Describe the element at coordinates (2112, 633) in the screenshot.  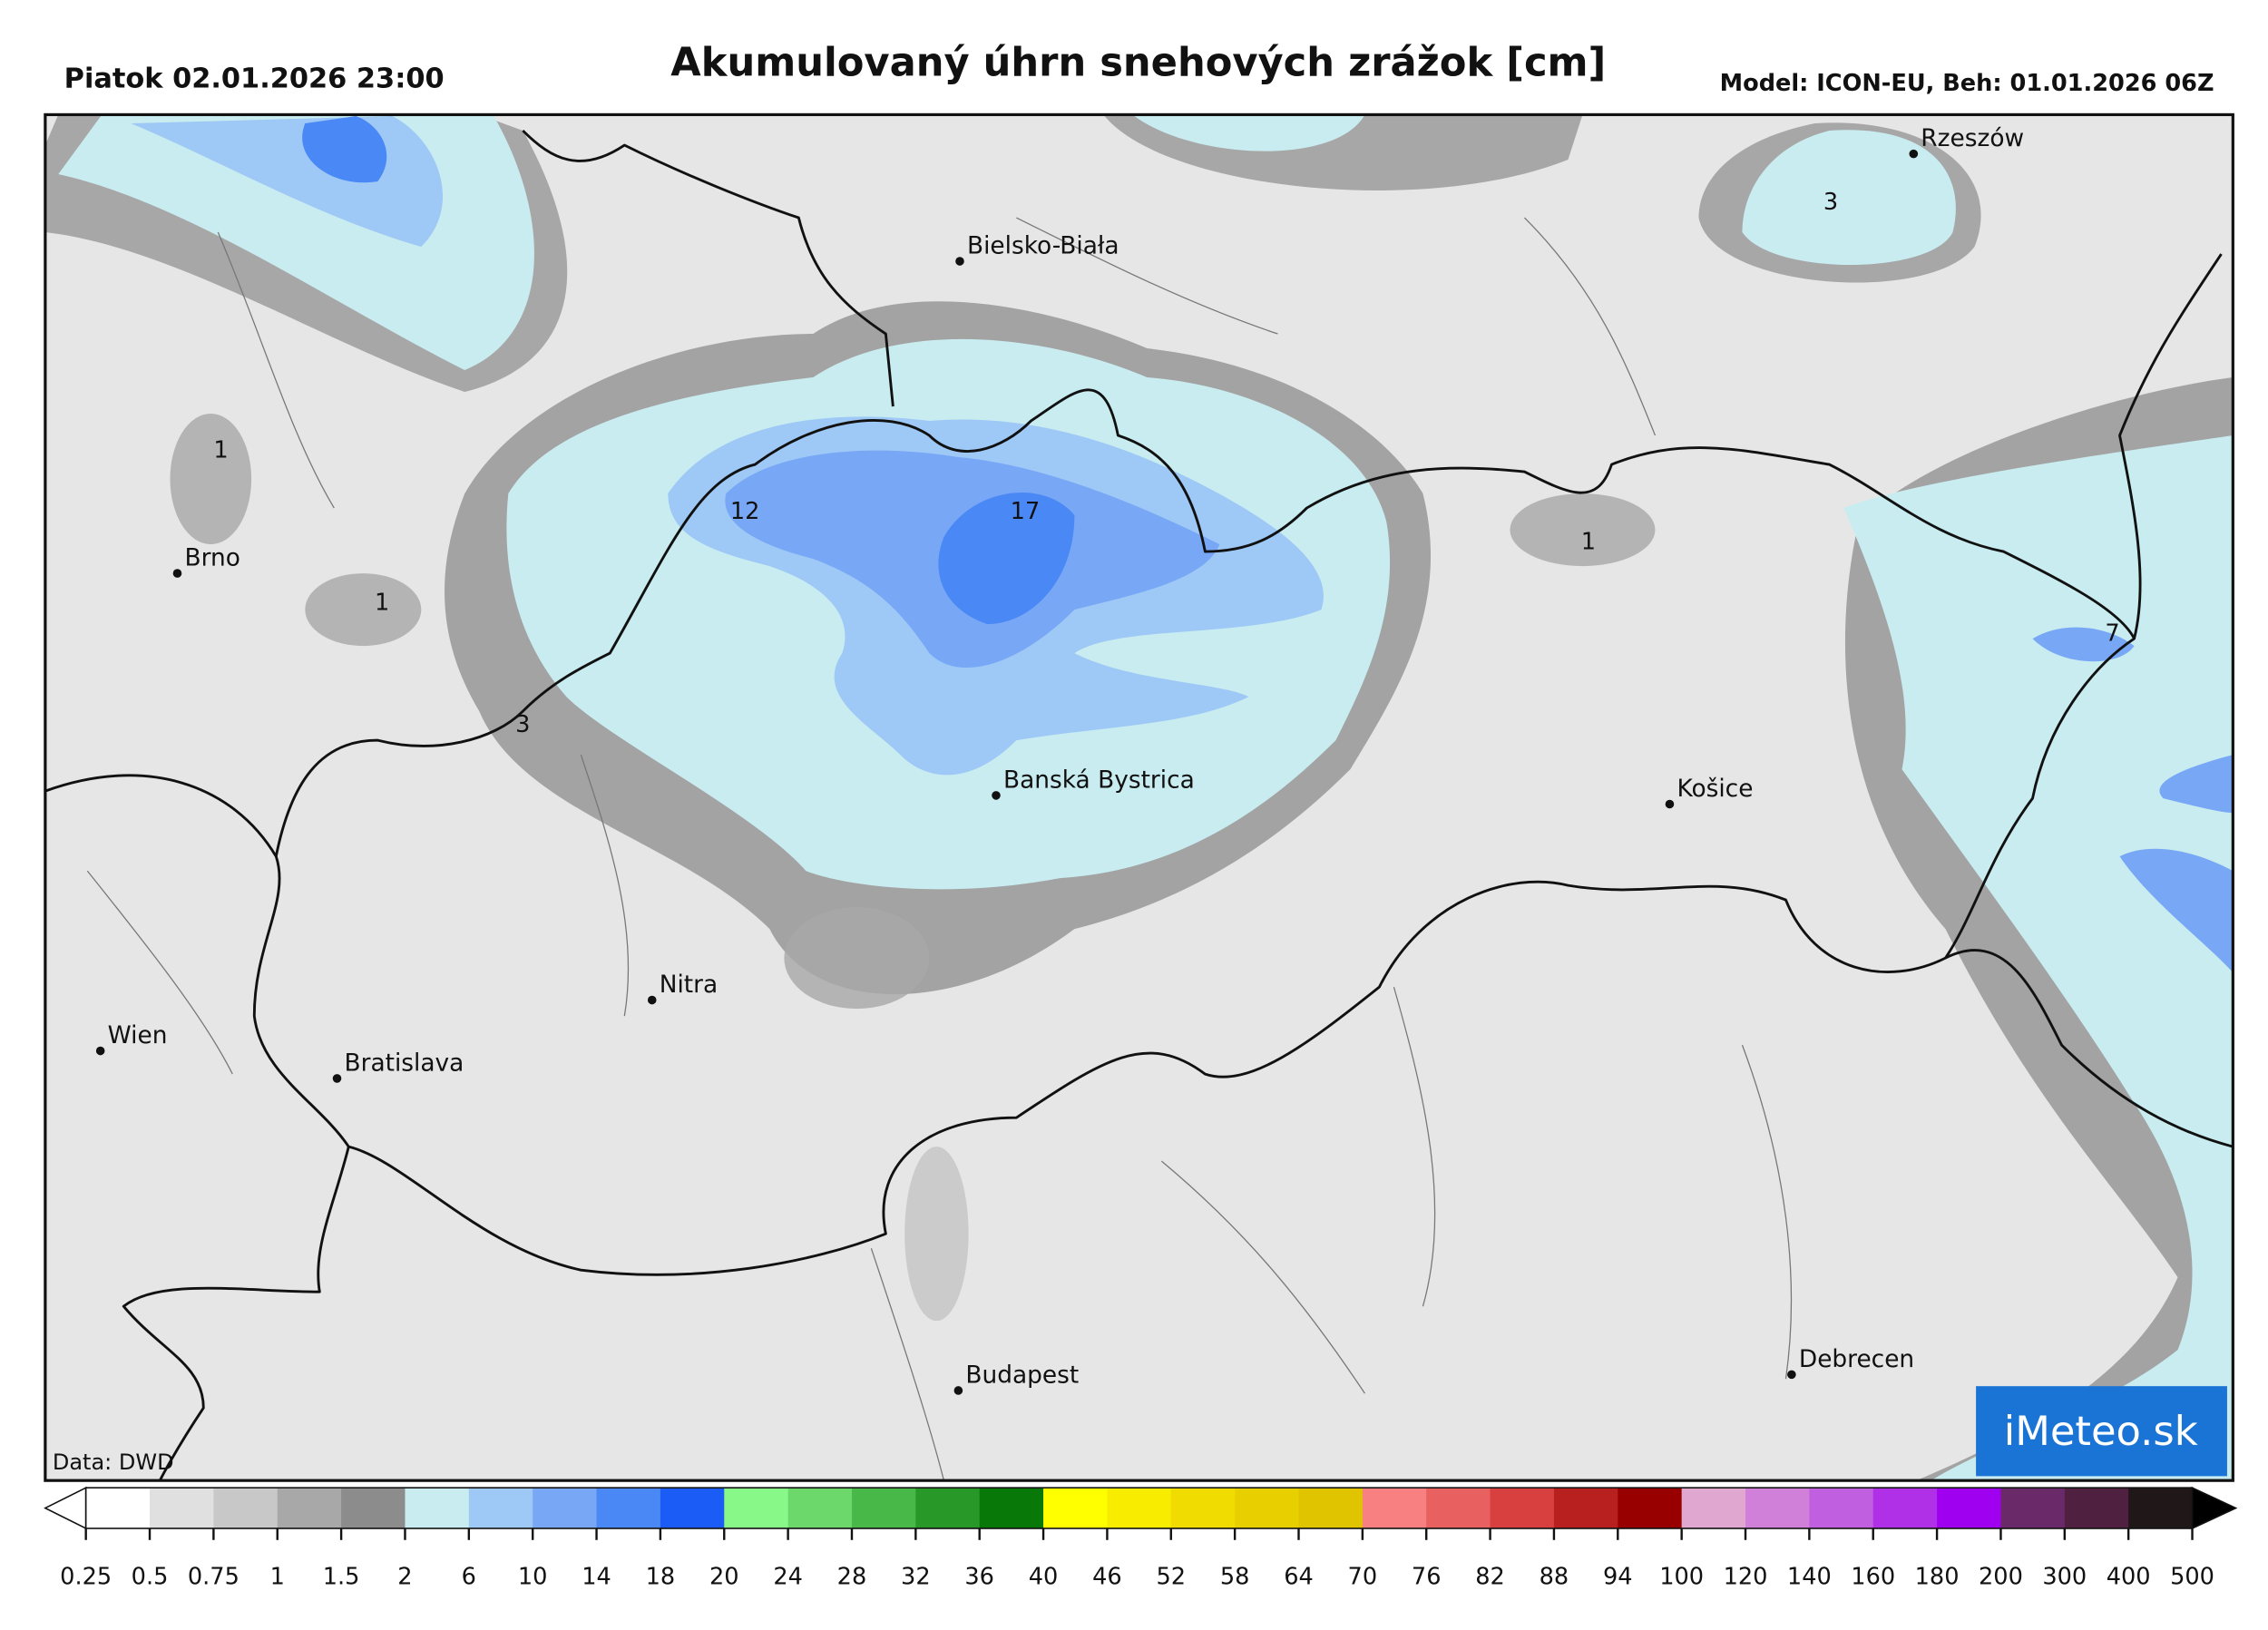
I see `contour-label: 7` at that location.